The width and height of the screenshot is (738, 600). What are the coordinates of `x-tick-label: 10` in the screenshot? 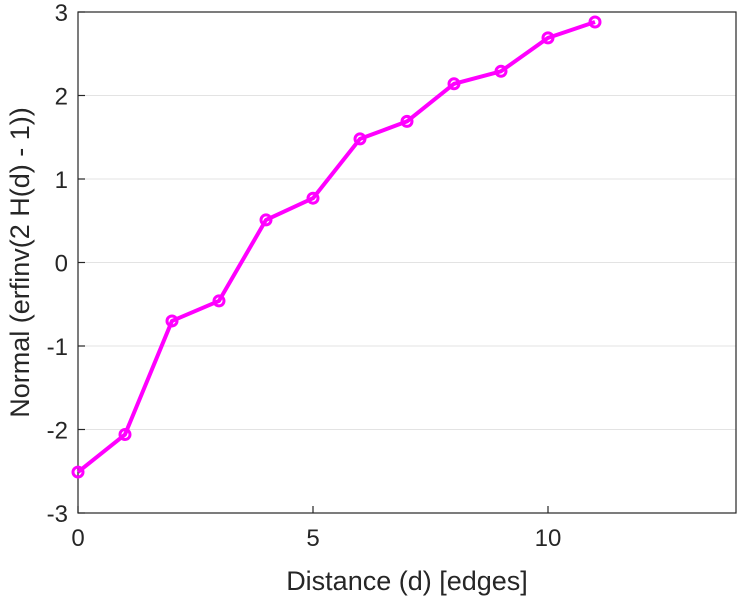 It's located at (548, 538).